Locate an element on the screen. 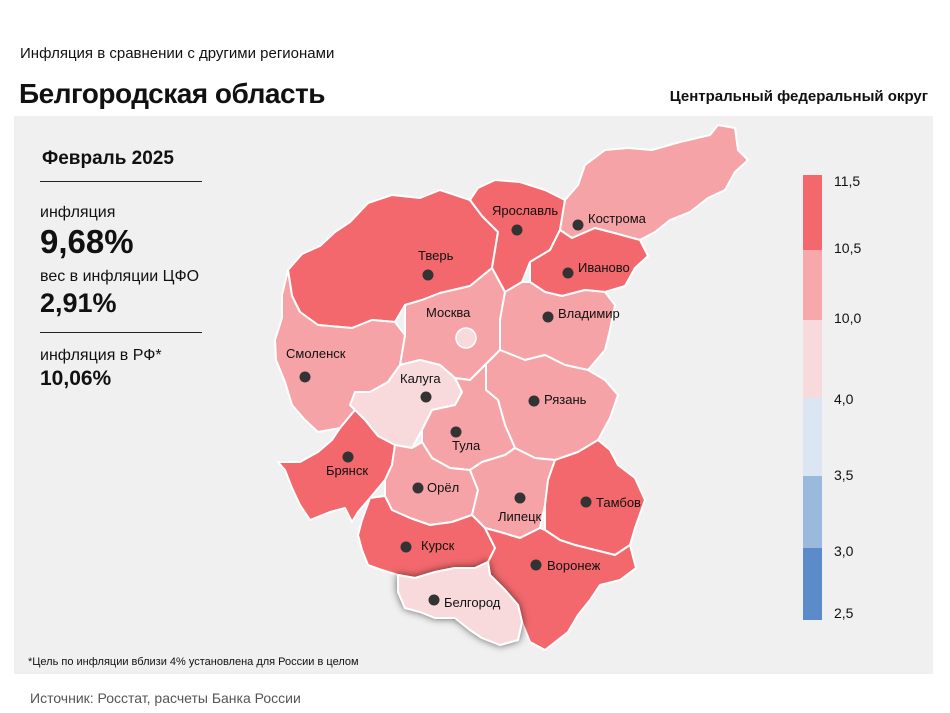  legend-tick-5: 3,0 is located at coordinates (844, 551).